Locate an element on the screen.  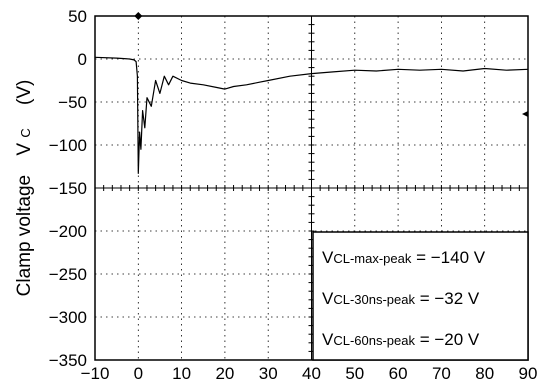
x-tick-label: 30 is located at coordinates (268, 373).